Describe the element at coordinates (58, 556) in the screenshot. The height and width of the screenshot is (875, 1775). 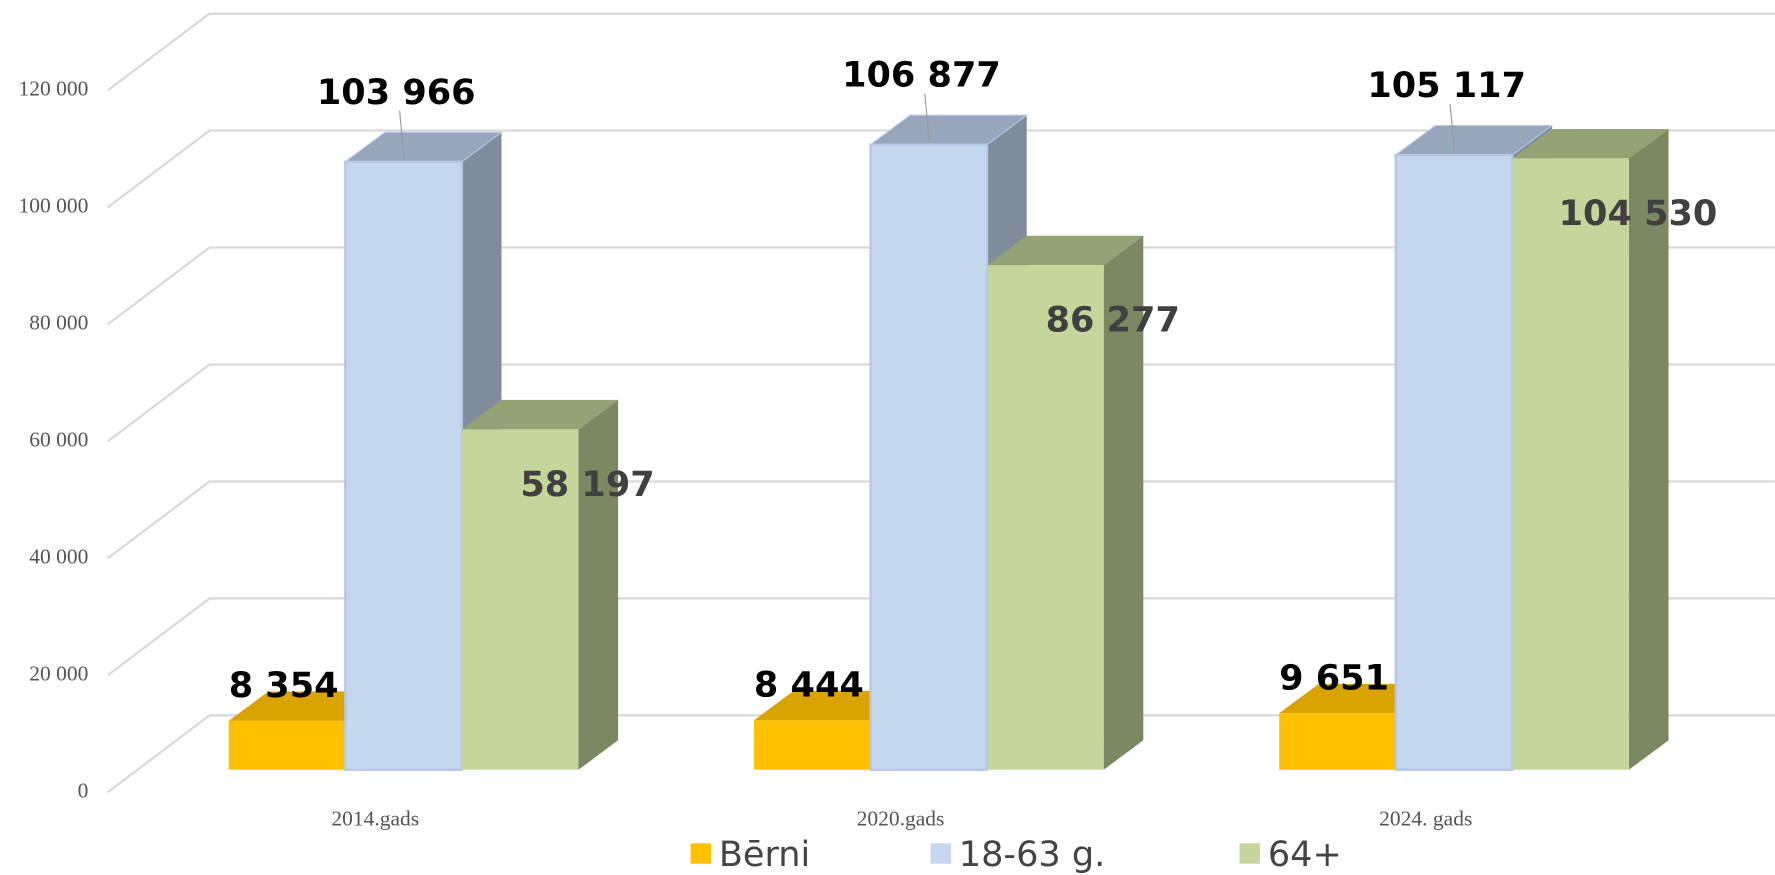
I see `y-tick-label: 40 000` at that location.